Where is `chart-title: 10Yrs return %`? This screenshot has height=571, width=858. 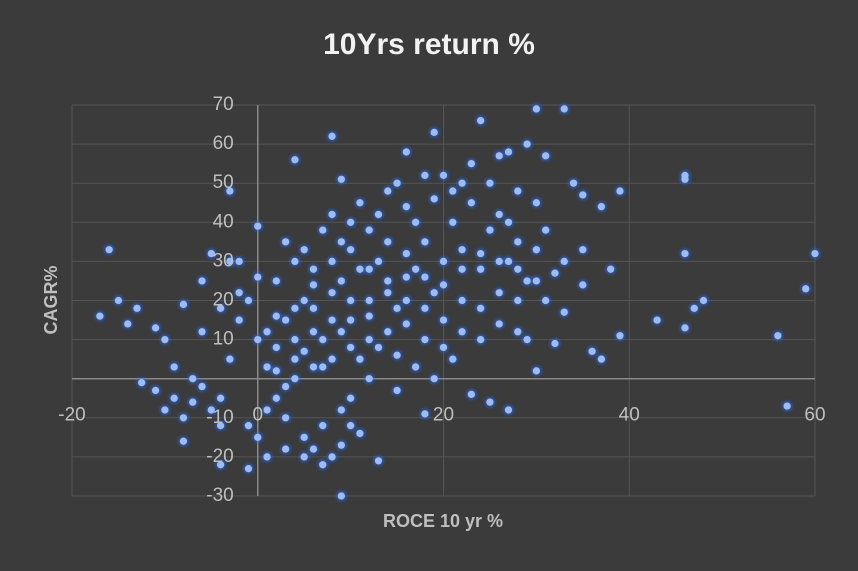
chart-title: 10Yrs return % is located at coordinates (429, 44).